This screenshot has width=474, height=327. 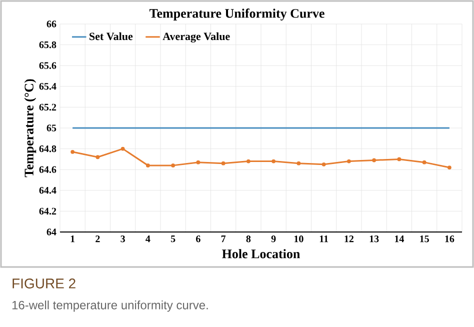 What do you see at coordinates (223, 239) in the screenshot?
I see `x-tick-label: 7` at bounding box center [223, 239].